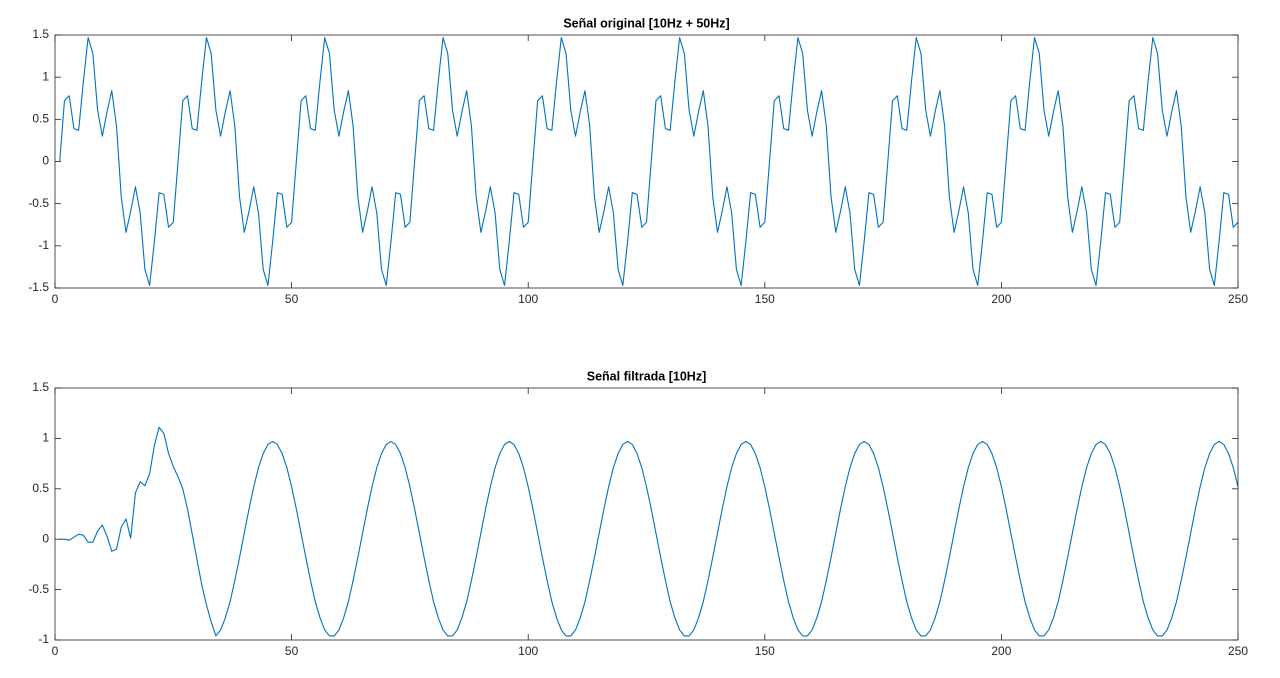 Image resolution: width=1280 pixels, height=678 pixels. I want to click on chart-title: Señal filtrada [10Hz], so click(646, 376).